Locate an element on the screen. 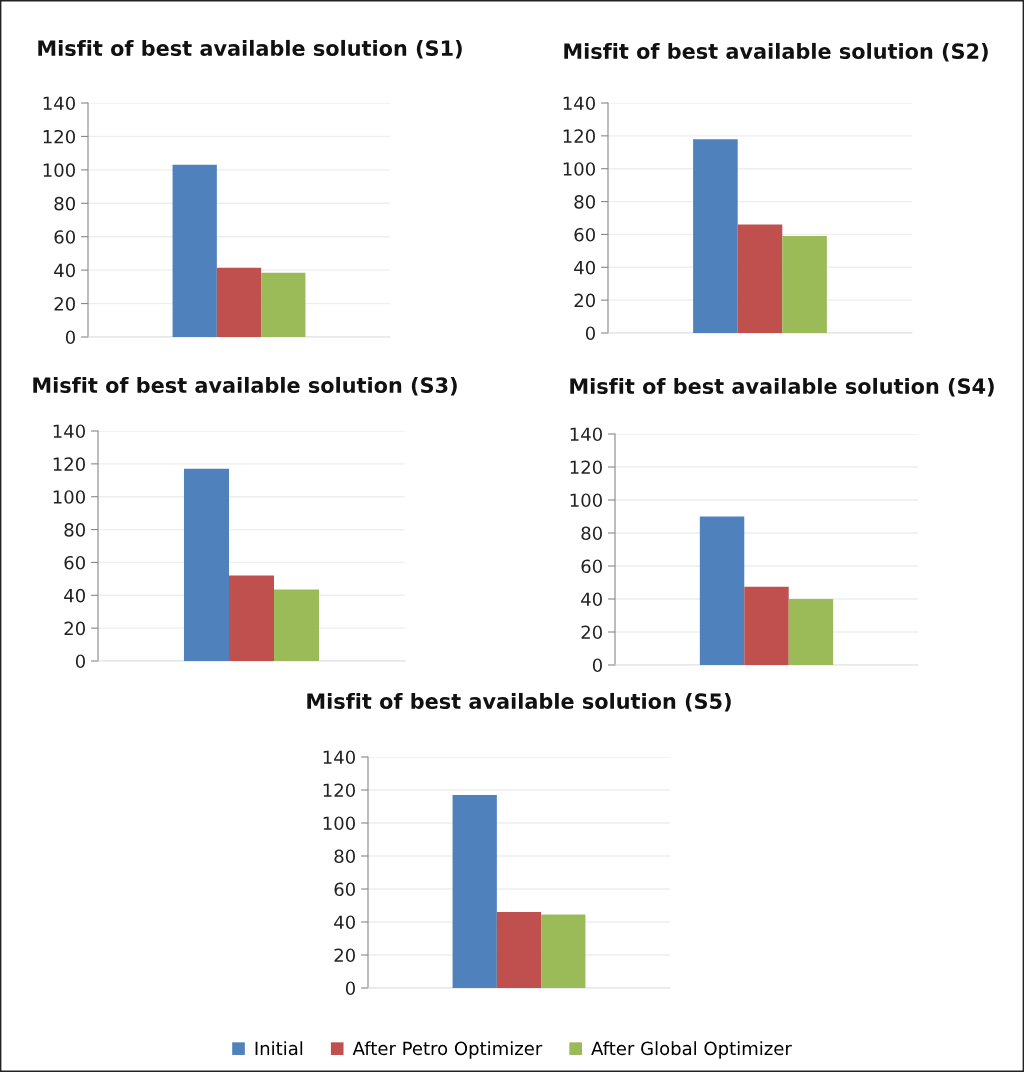  chart-title: Misfit of best available solution (S1) is located at coordinates (250, 49).